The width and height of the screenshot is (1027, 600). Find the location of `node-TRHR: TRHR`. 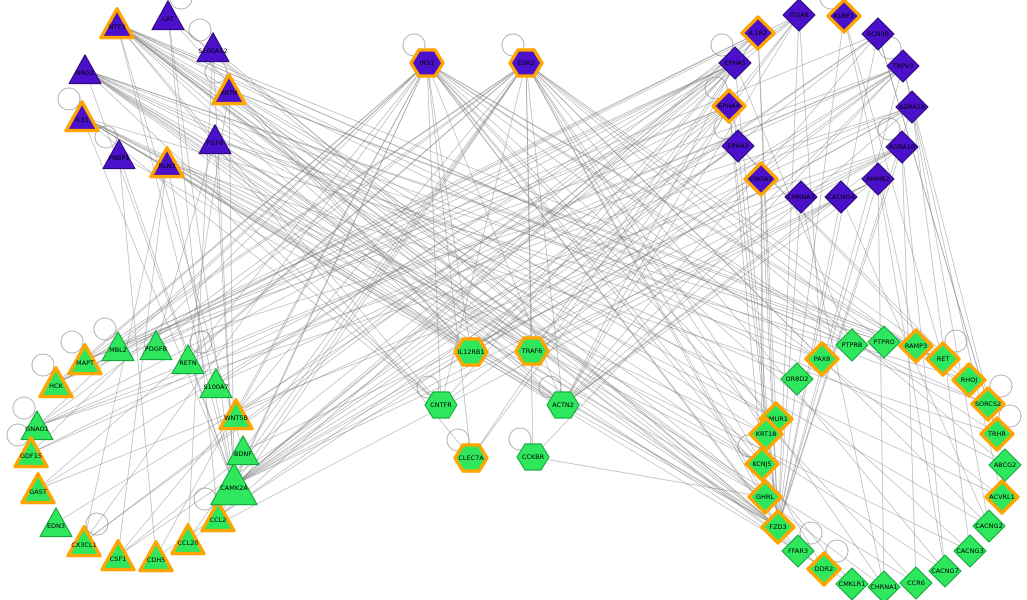

node-TRHR: TRHR is located at coordinates (997, 434).